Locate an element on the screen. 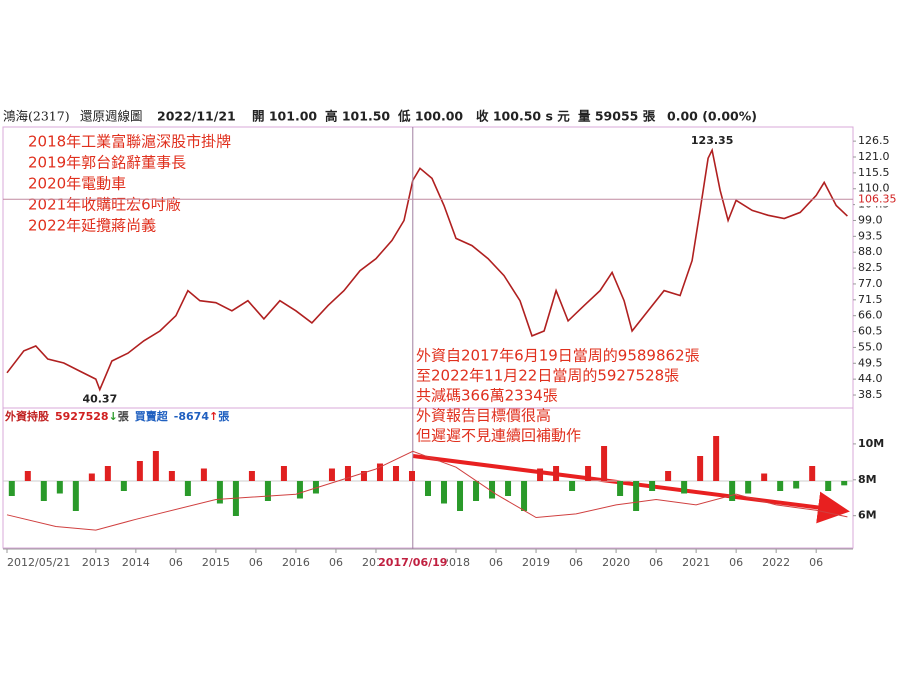 The height and width of the screenshot is (675, 900). close: 收 100.50 s 元 is located at coordinates (523, 116).